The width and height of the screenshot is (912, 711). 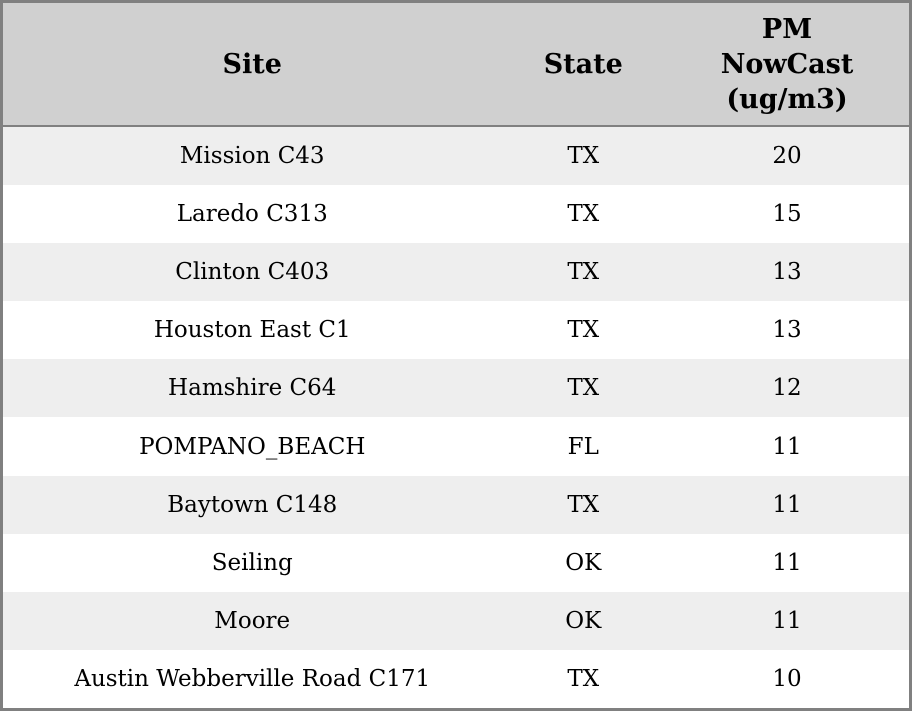 What do you see at coordinates (252, 214) in the screenshot?
I see `cell-site: Laredo C313` at bounding box center [252, 214].